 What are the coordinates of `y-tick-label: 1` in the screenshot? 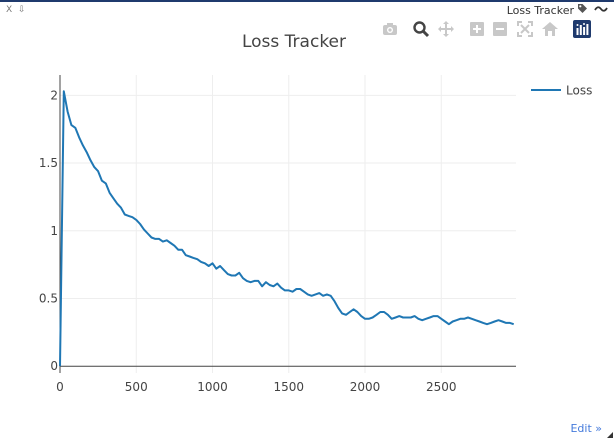 It's located at (54, 231).